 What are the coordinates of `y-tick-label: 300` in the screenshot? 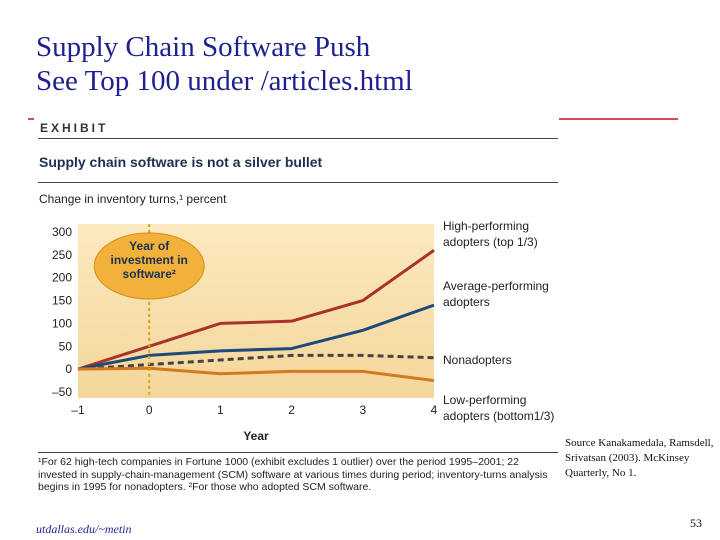 It's located at (62, 232).